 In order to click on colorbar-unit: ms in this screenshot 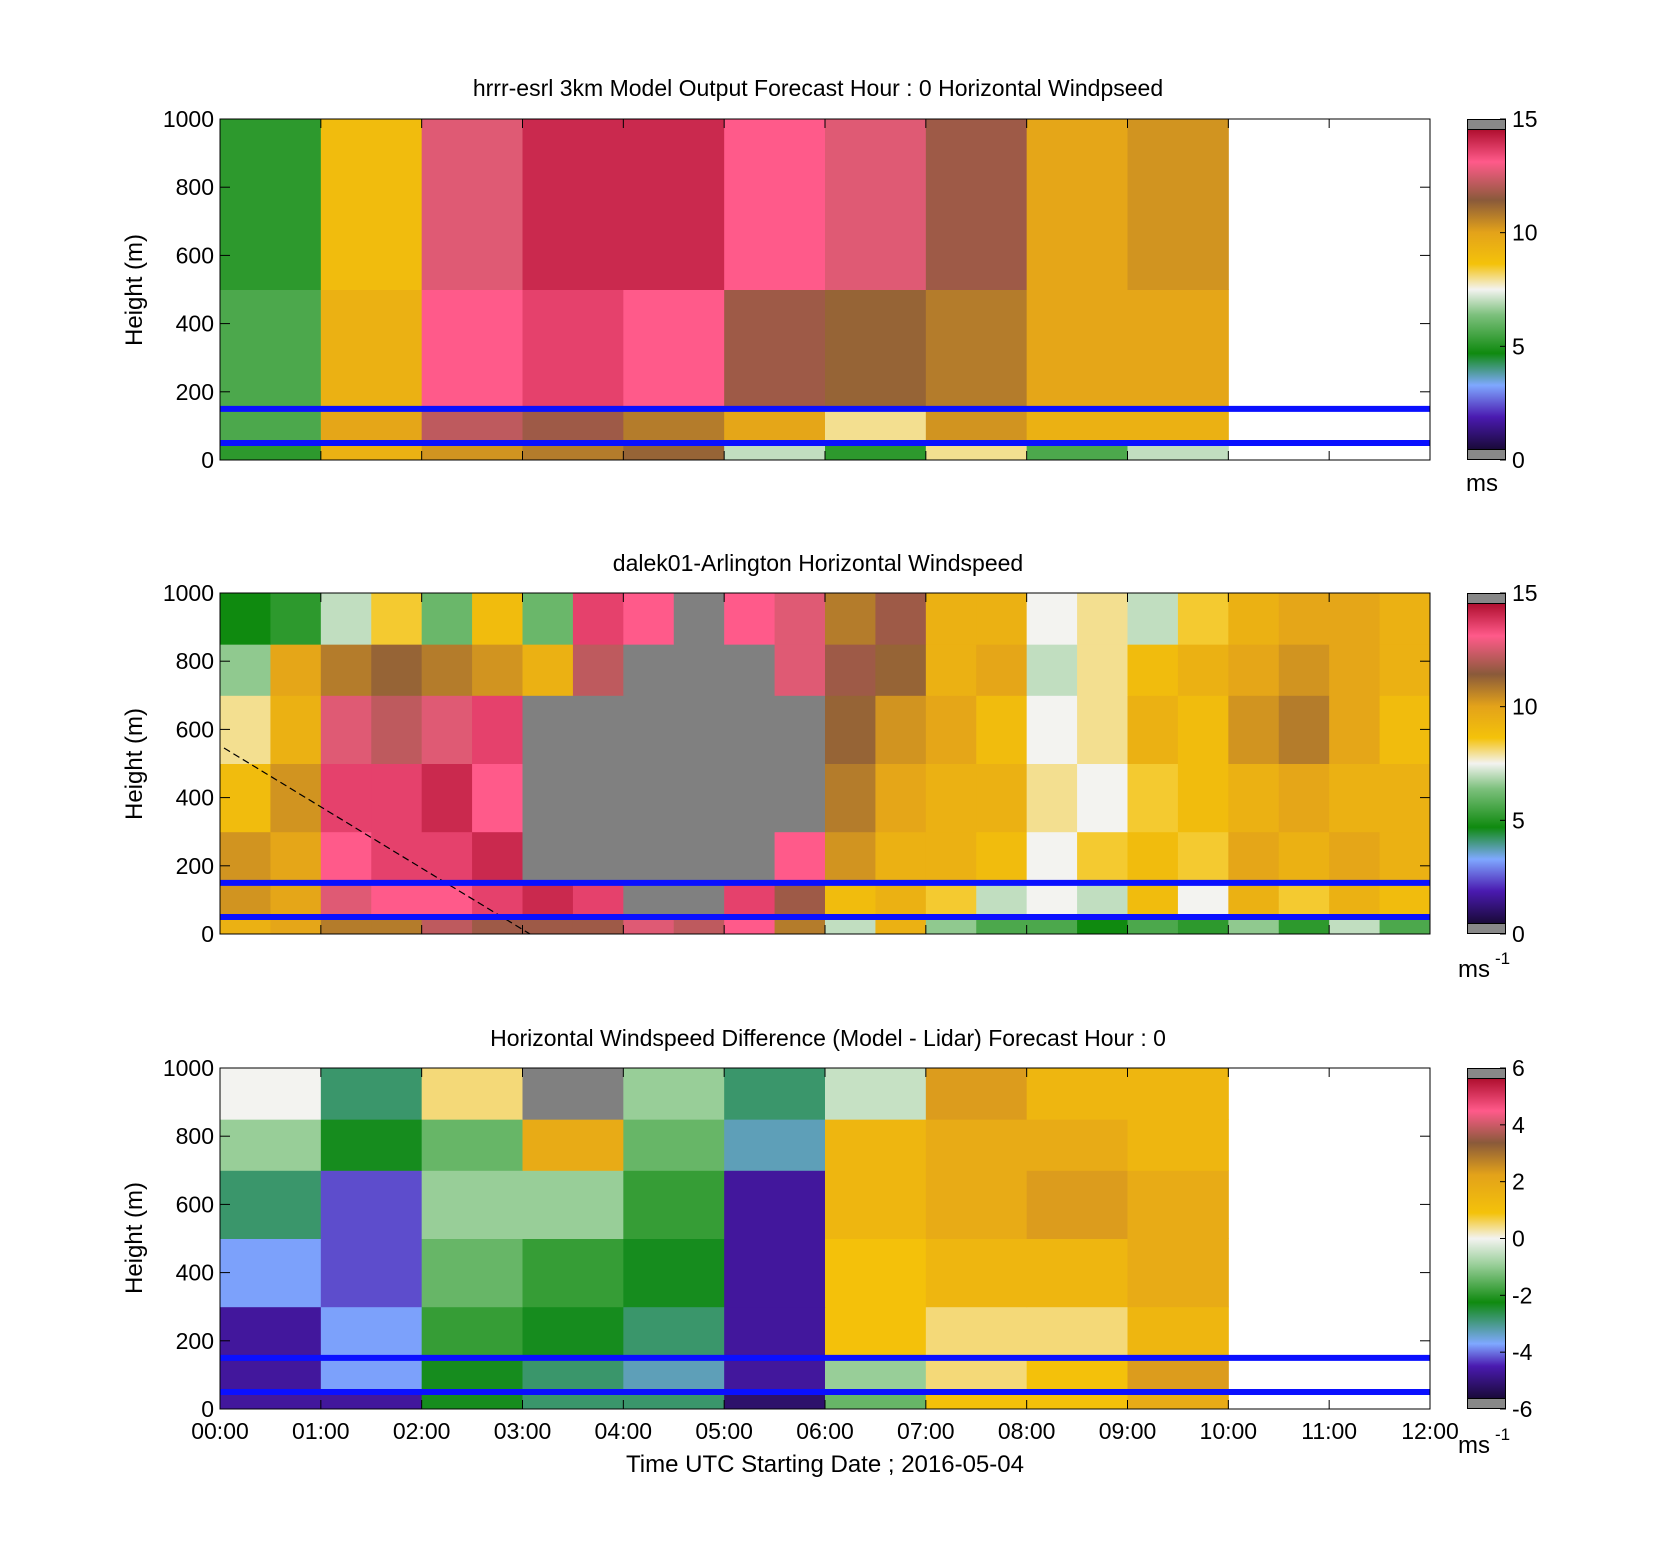, I will do `click(1474, 969)`.